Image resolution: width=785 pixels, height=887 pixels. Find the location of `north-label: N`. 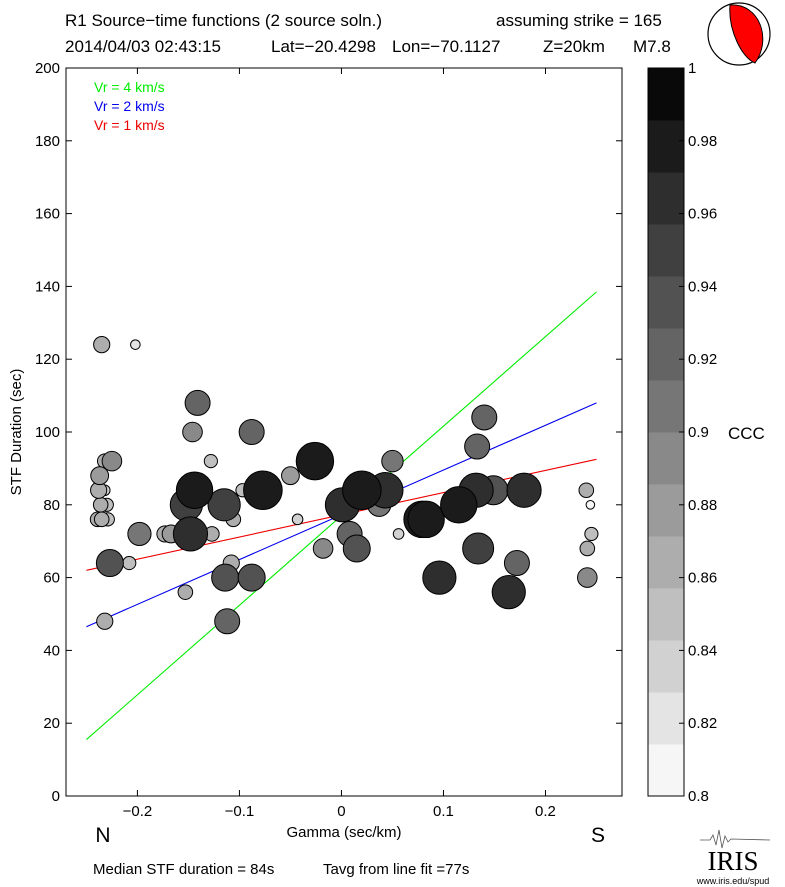

north-label: N is located at coordinates (102, 835).